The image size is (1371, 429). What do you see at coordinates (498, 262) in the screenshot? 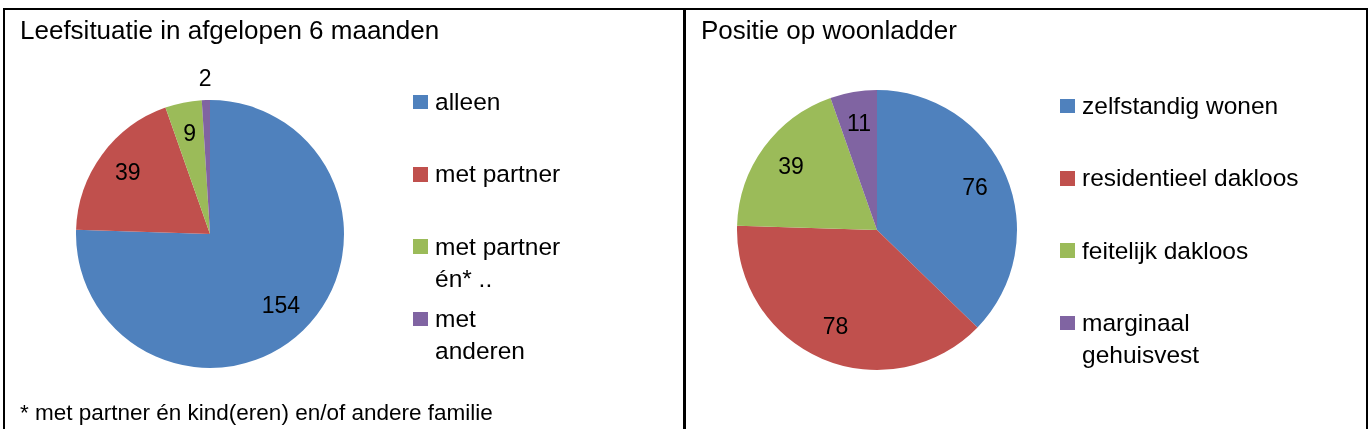
I see `legend-label: met partner én* ..` at bounding box center [498, 262].